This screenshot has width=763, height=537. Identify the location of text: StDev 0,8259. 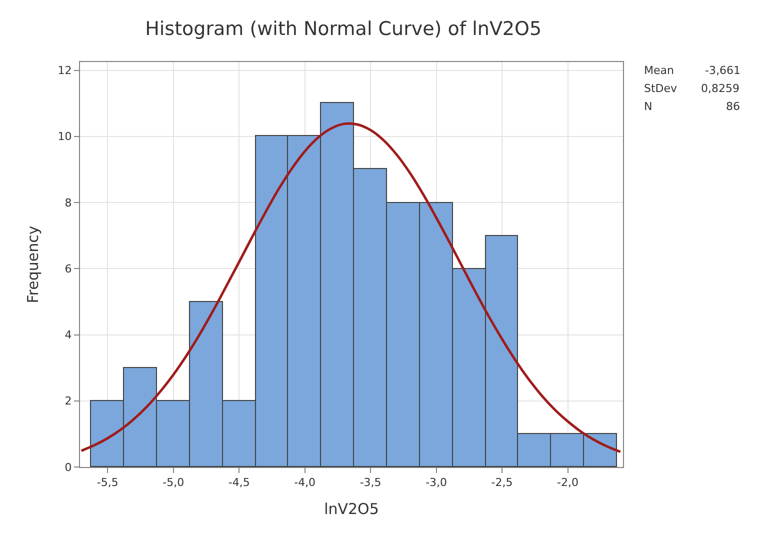
(692, 88).